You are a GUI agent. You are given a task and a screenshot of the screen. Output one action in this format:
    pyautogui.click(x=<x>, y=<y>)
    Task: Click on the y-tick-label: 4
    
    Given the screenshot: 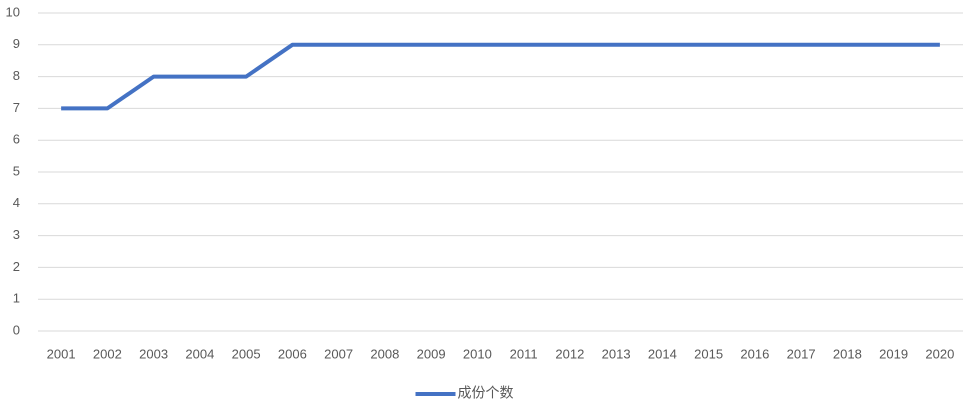 What is the action you would take?
    pyautogui.click(x=16, y=202)
    